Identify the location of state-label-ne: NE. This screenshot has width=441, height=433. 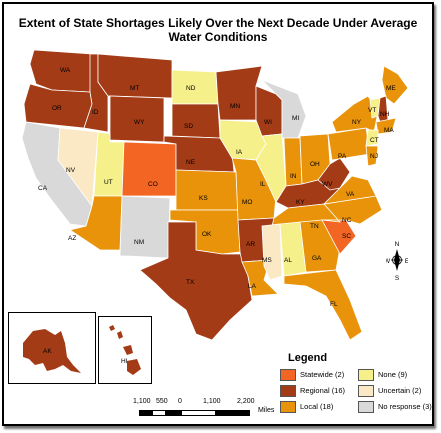
(191, 162).